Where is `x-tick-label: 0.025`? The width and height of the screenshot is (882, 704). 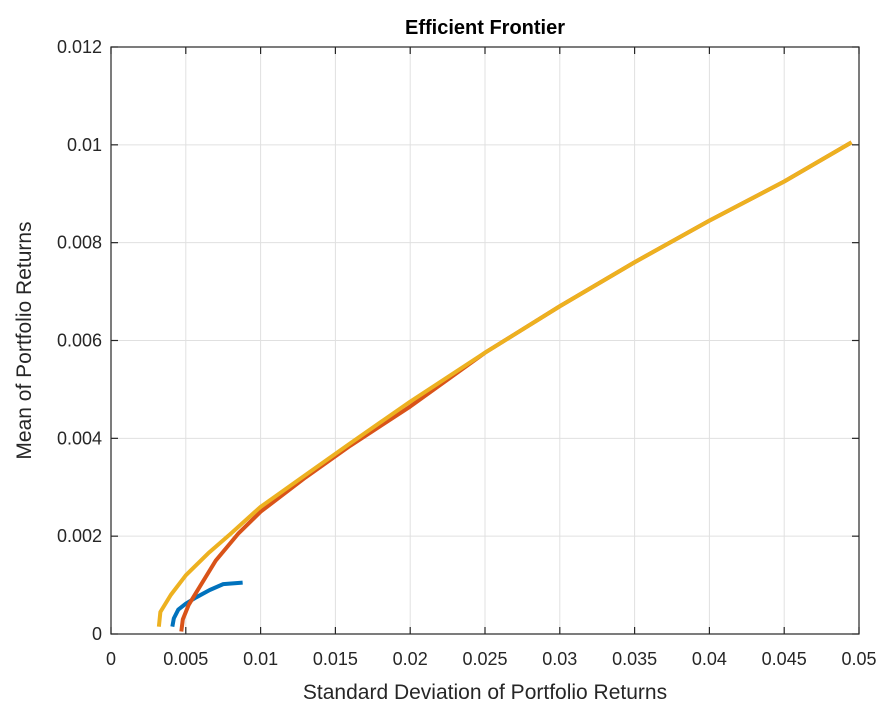 x-tick-label: 0.025 is located at coordinates (484, 659).